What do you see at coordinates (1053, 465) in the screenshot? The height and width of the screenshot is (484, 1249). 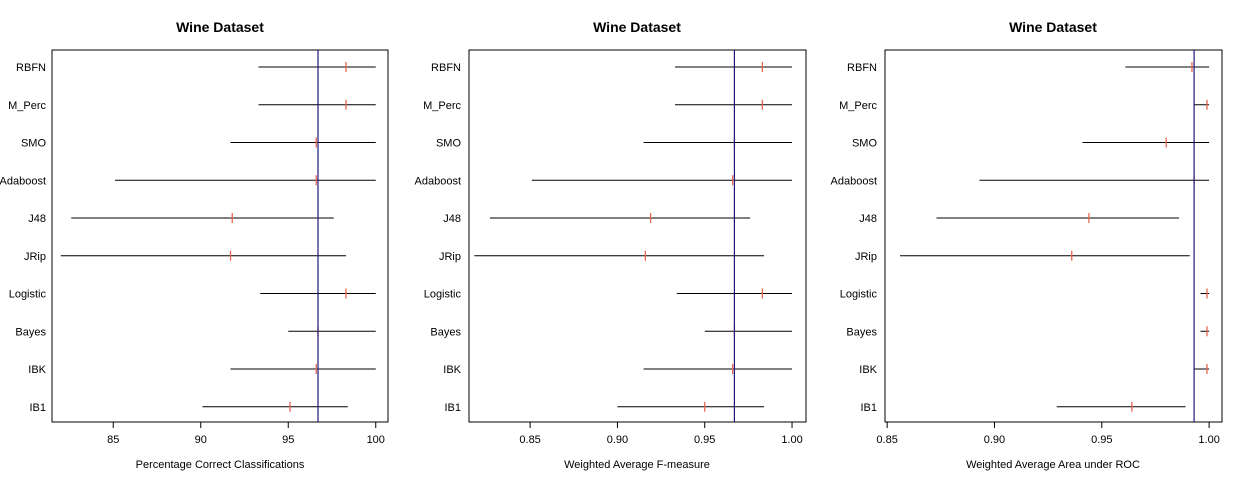 I see `x-axis-label: Weighted Average Area under ROC` at bounding box center [1053, 465].